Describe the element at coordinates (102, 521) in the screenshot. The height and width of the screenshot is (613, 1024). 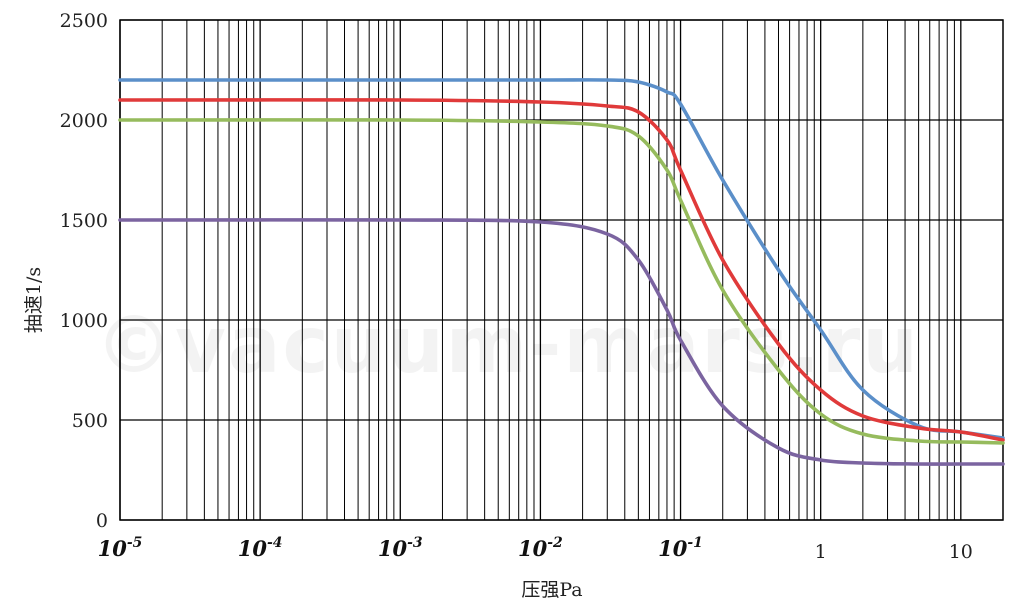
I see `y-tick-label: 0` at that location.